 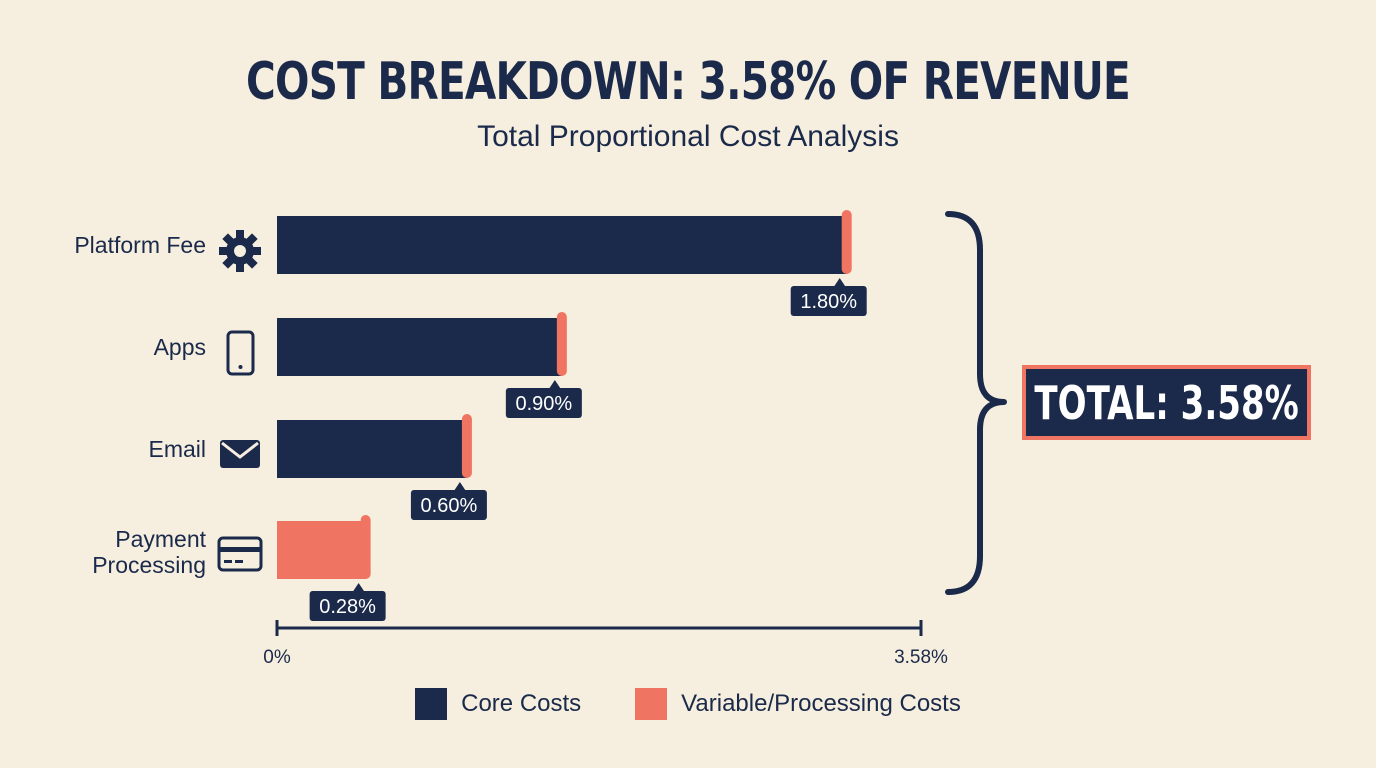 What do you see at coordinates (651, 704) in the screenshot?
I see `legend-swatch-variable` at bounding box center [651, 704].